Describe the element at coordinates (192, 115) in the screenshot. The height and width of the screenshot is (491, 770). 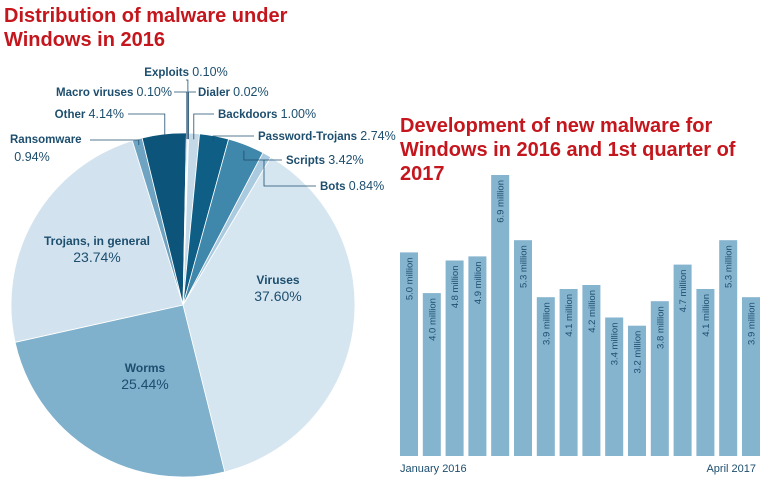
I see `leader-line-dialer` at that location.